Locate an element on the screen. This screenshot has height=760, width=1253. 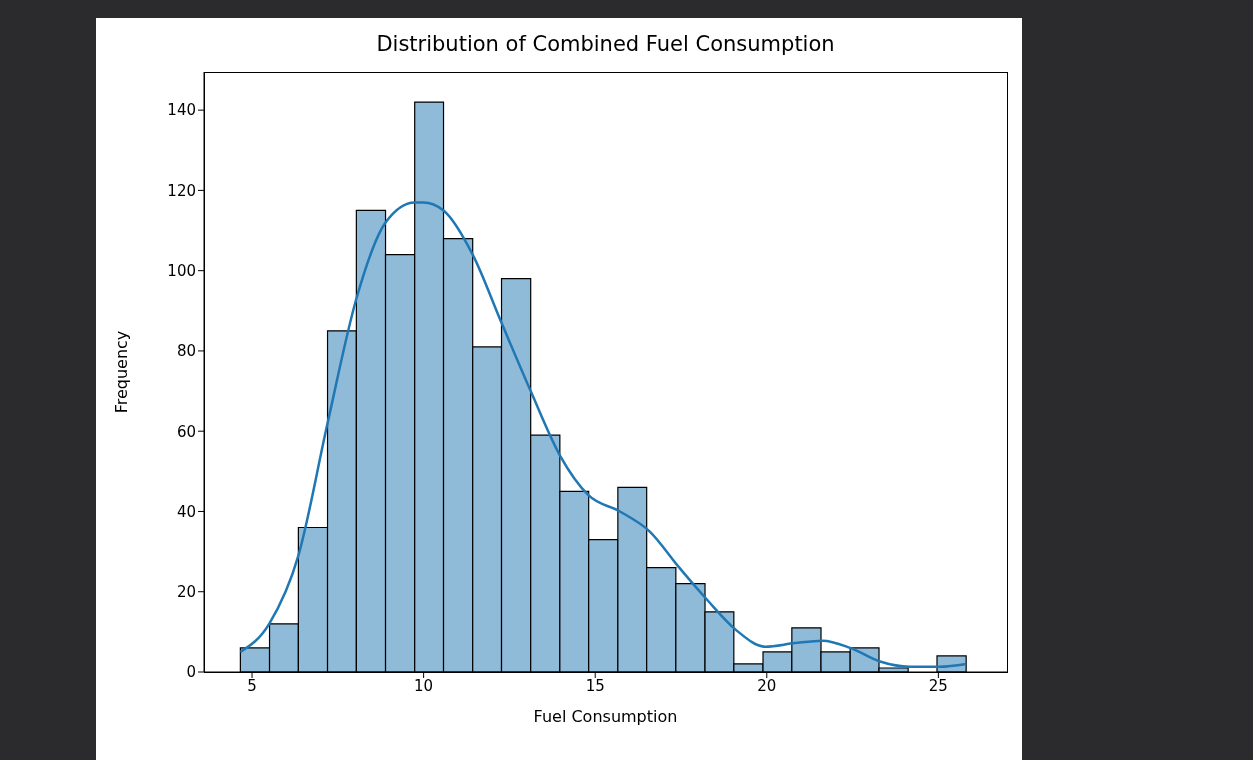
y-tick-label: 100 is located at coordinates (181, 270).